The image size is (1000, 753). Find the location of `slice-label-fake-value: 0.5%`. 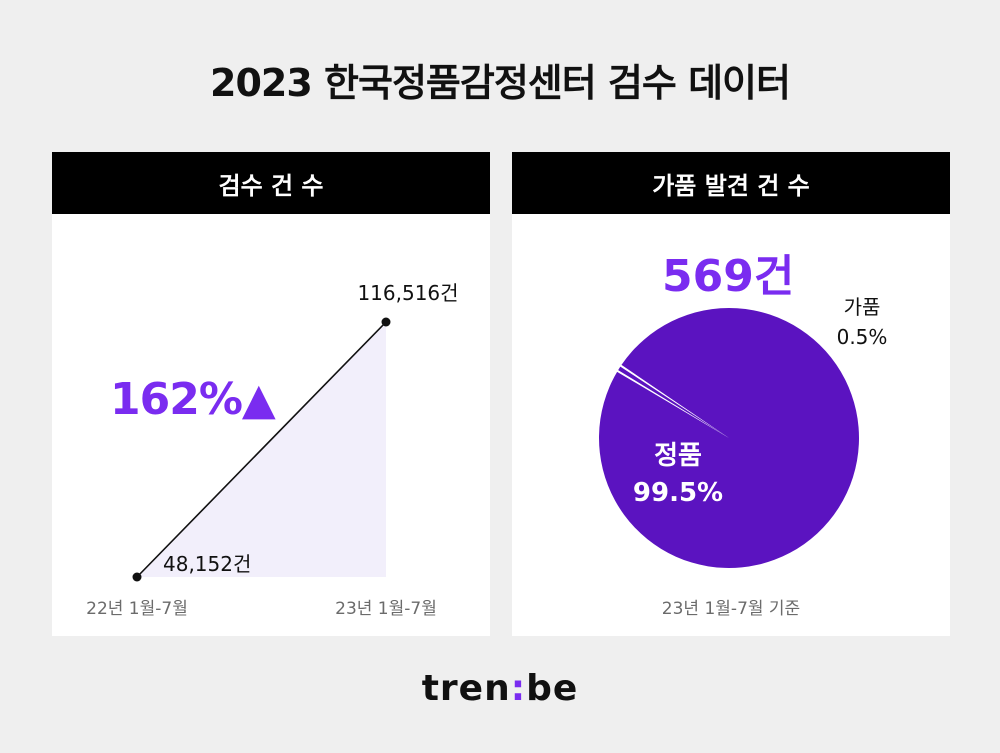

slice-label-fake-value: 0.5% is located at coordinates (862, 337).